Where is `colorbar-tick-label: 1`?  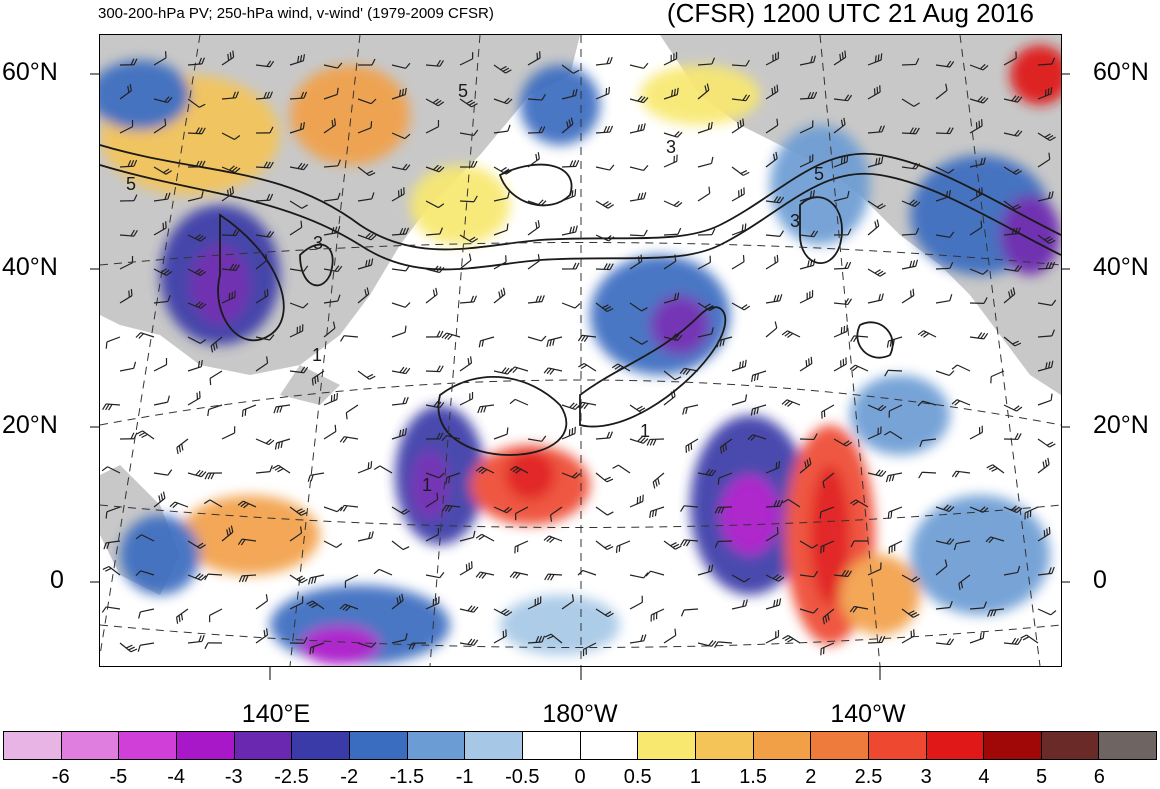
colorbar-tick-label: 1 is located at coordinates (695, 777).